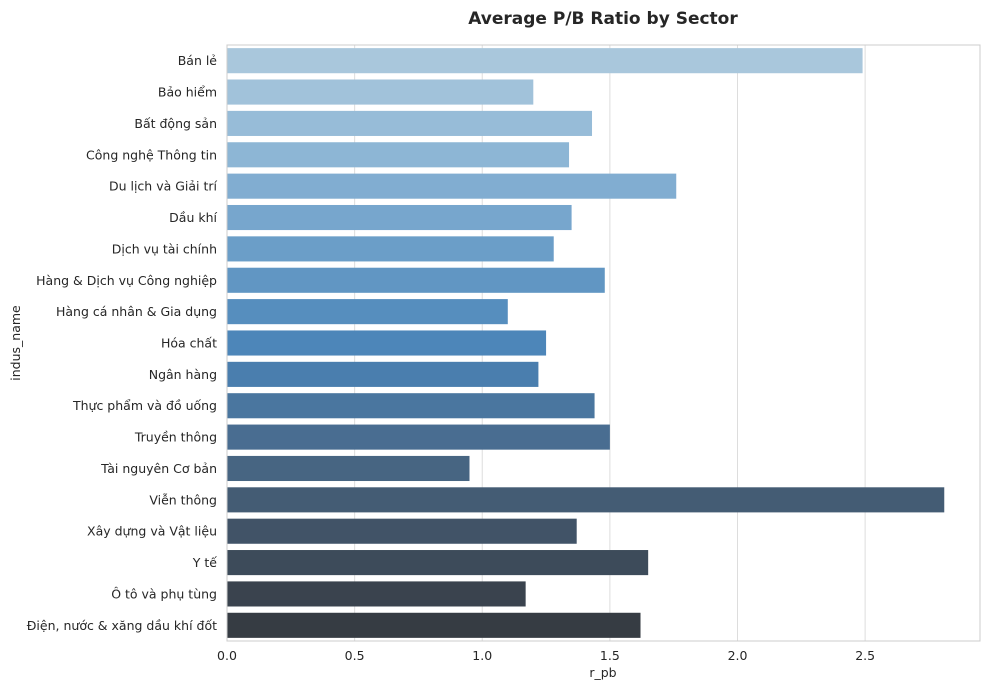 This screenshot has width=990, height=690. Describe the element at coordinates (15, 343) in the screenshot. I see `y-axis-label: indus_name` at that location.